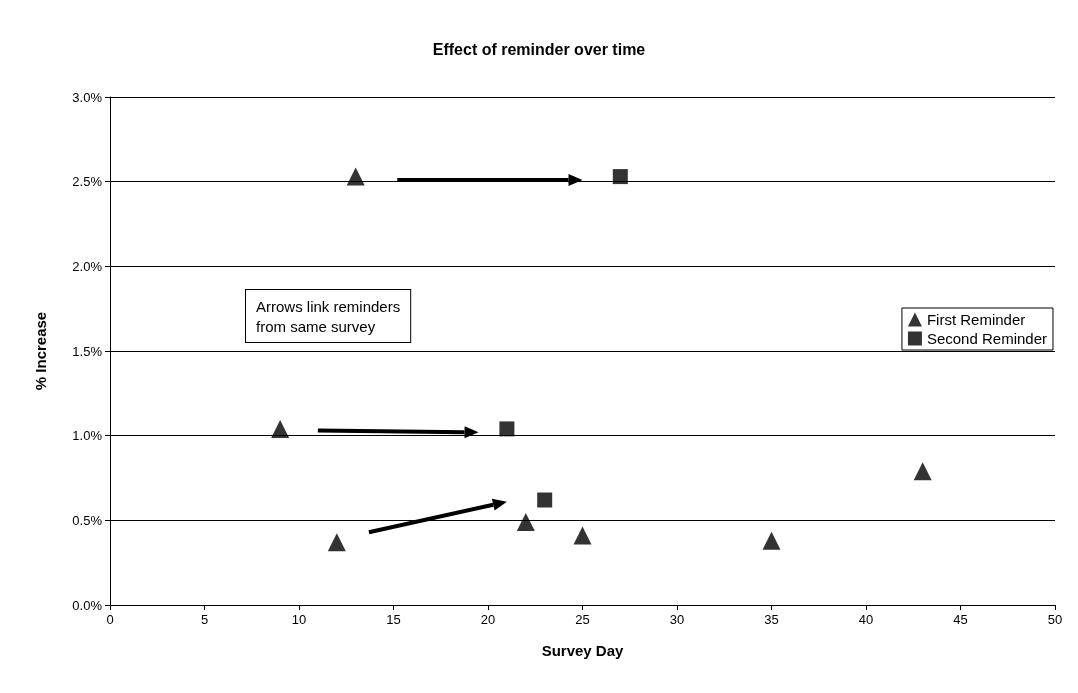 Image resolution: width=1078 pixels, height=693 pixels. Describe the element at coordinates (976, 319) in the screenshot. I see `legend-label: First Reminder` at that location.